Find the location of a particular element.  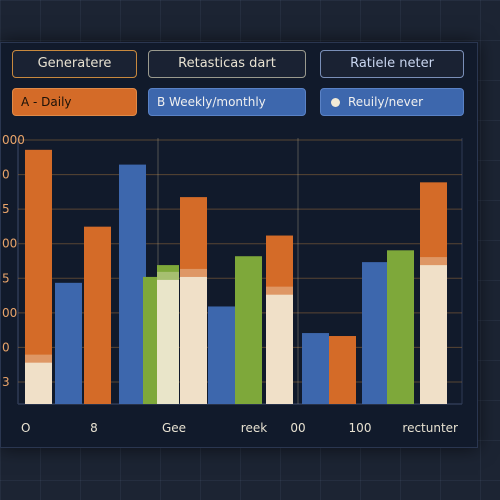

x-tick-label: 100 is located at coordinates (360, 428).